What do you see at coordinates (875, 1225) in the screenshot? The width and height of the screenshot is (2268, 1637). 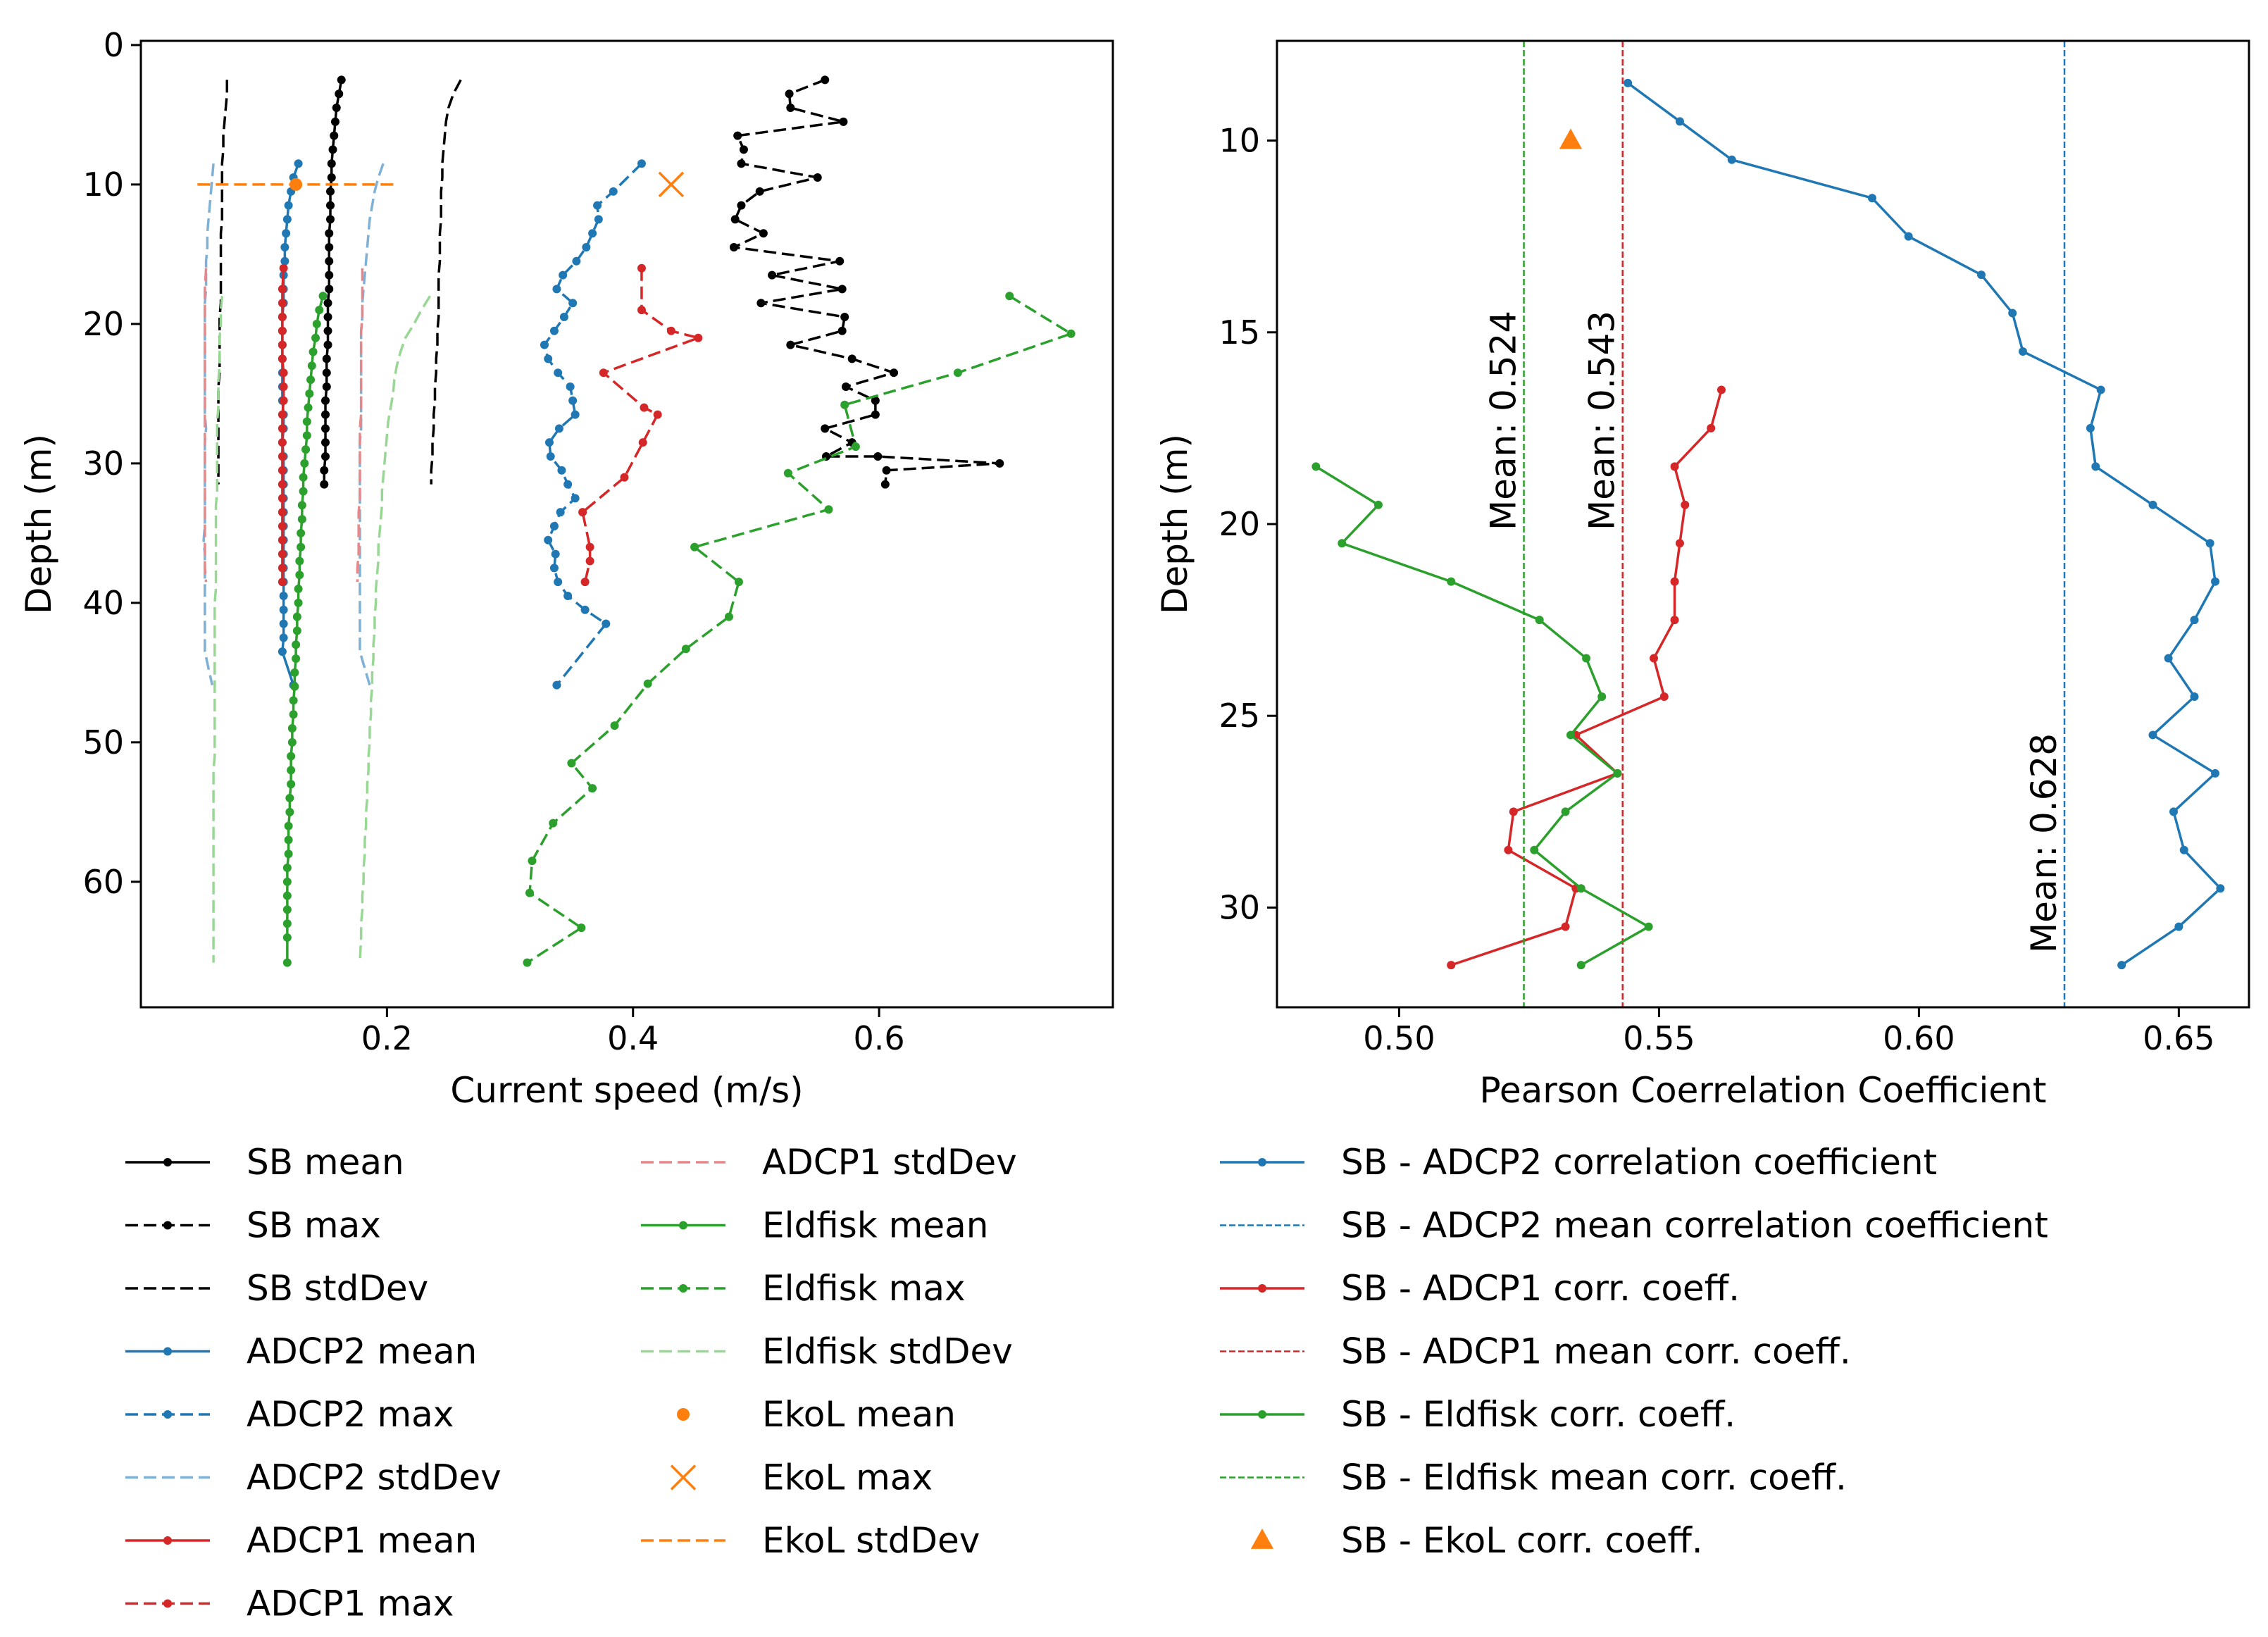 I see `legend-label: Eldfisk mean` at bounding box center [875, 1225].